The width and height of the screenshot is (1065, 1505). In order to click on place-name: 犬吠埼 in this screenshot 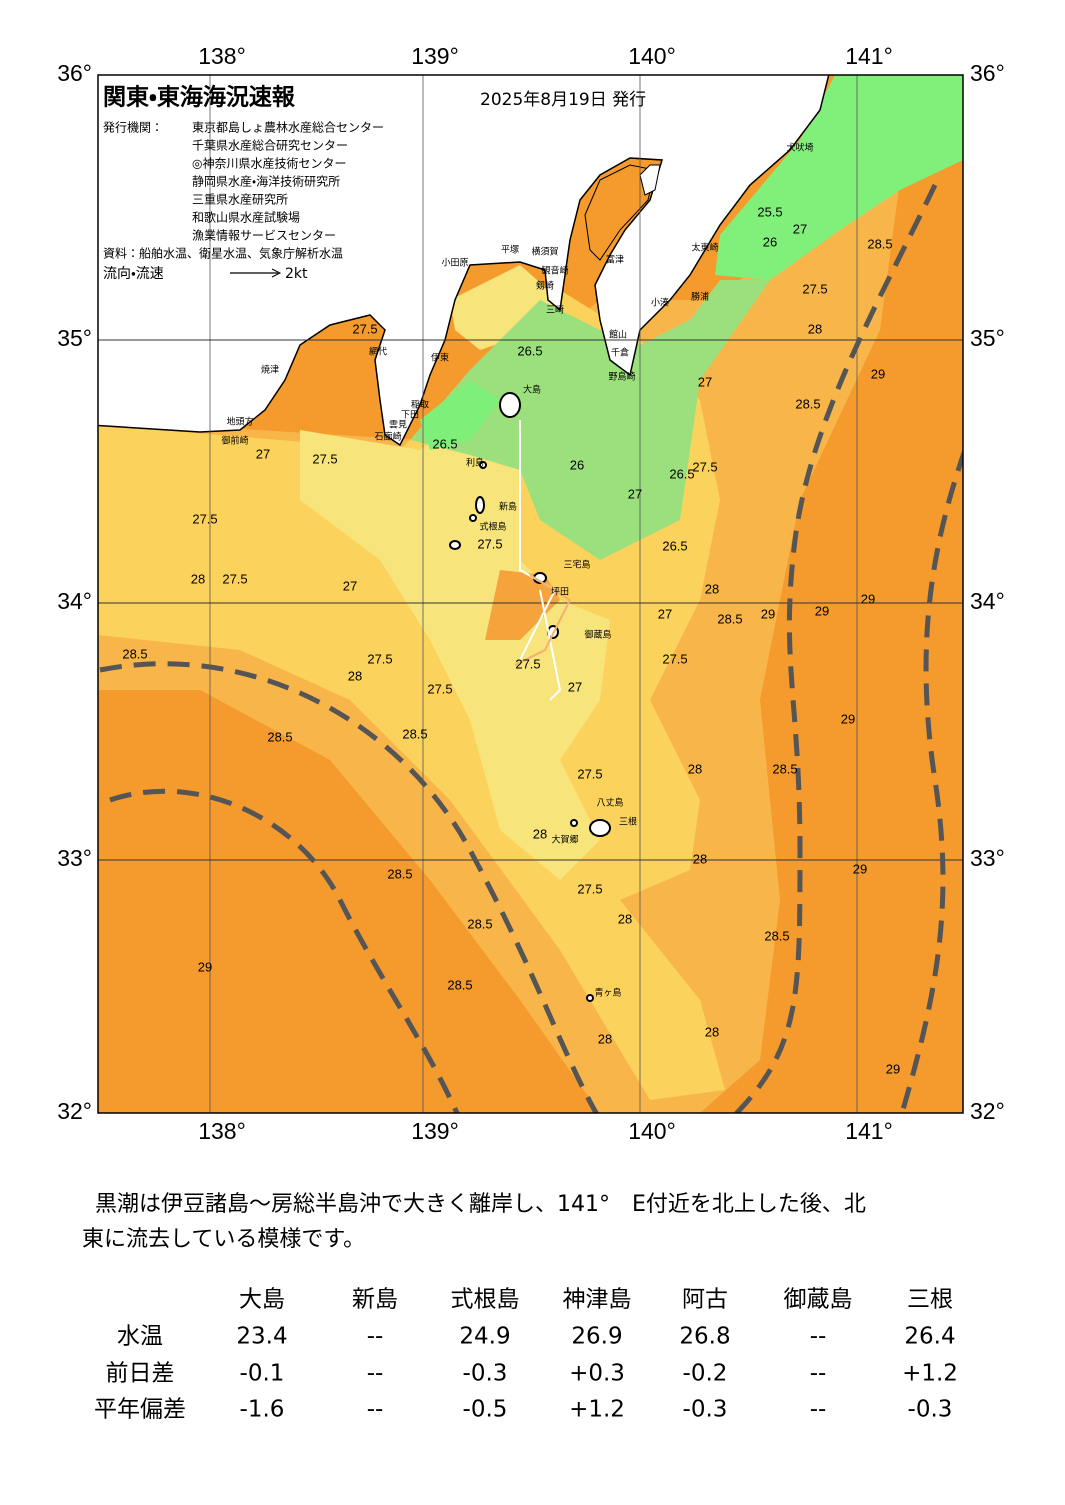, I will do `click(799, 148)`.